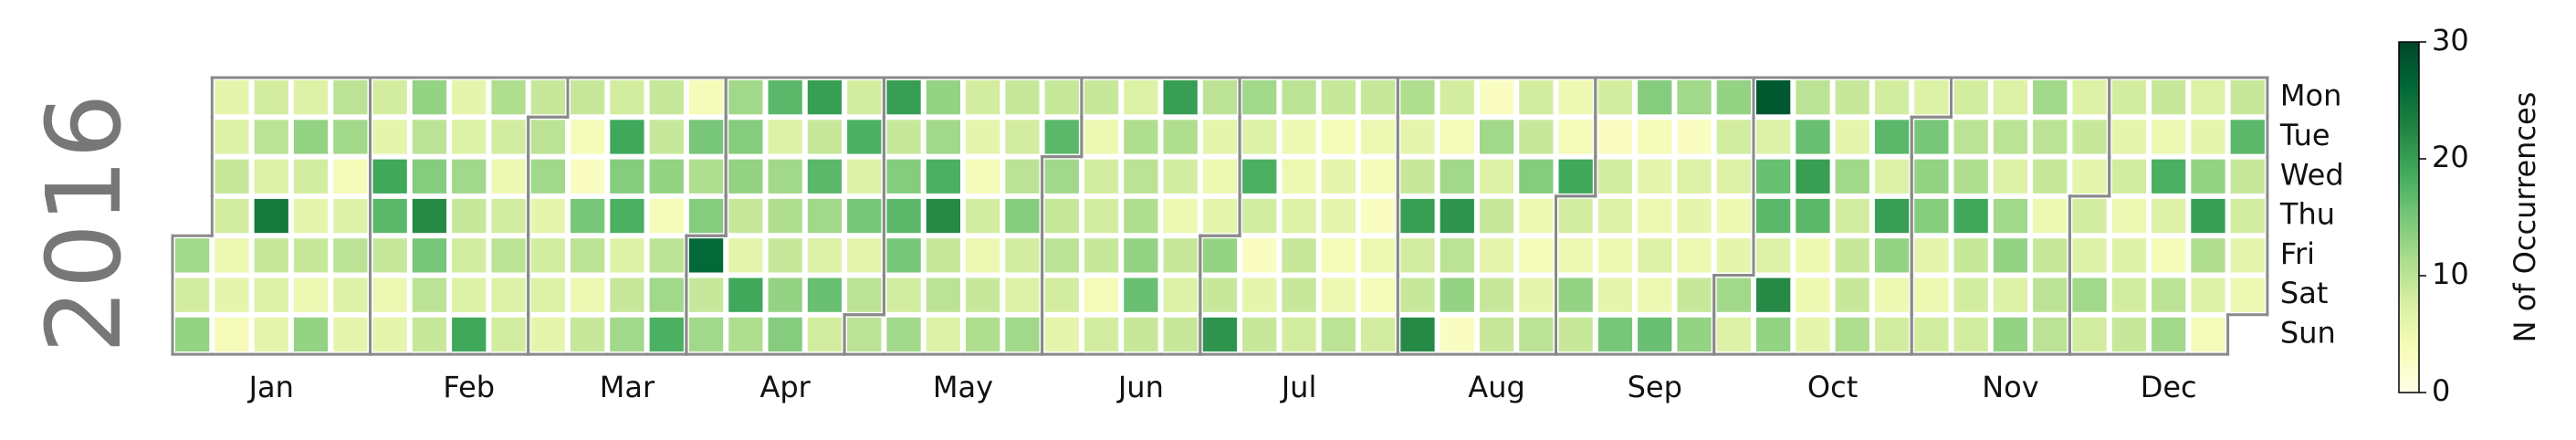 This screenshot has height=440, width=2576. I want to click on month-label: Nov, so click(2010, 387).